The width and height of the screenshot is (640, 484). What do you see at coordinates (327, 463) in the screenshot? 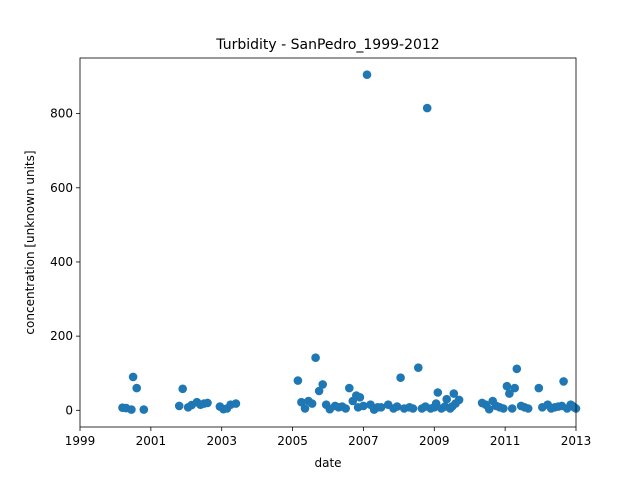
I see `x-axis-label: date` at bounding box center [327, 463].